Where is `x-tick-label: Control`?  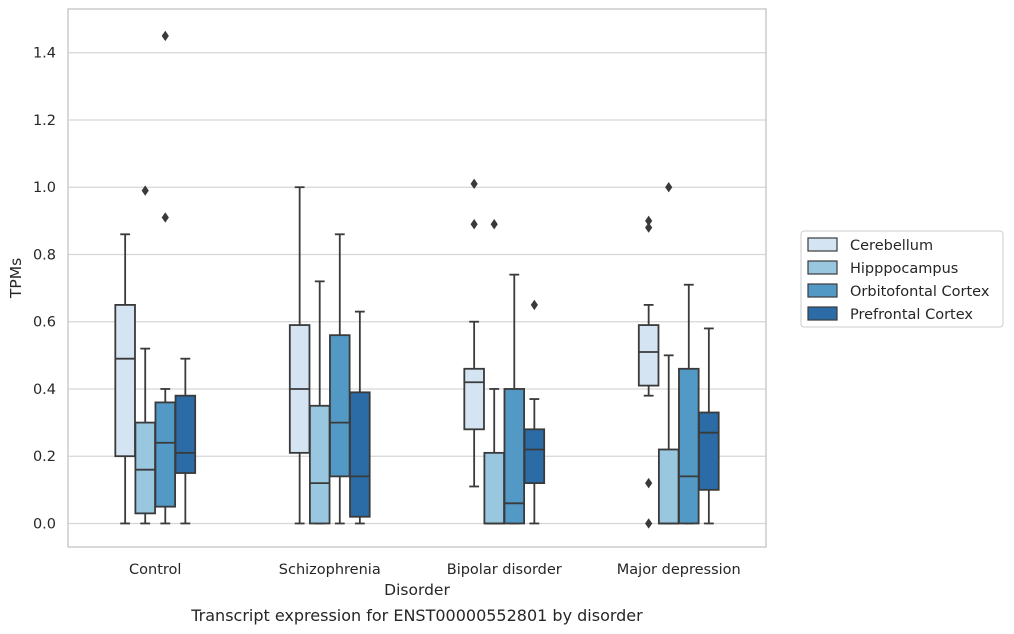 x-tick-label: Control is located at coordinates (155, 570).